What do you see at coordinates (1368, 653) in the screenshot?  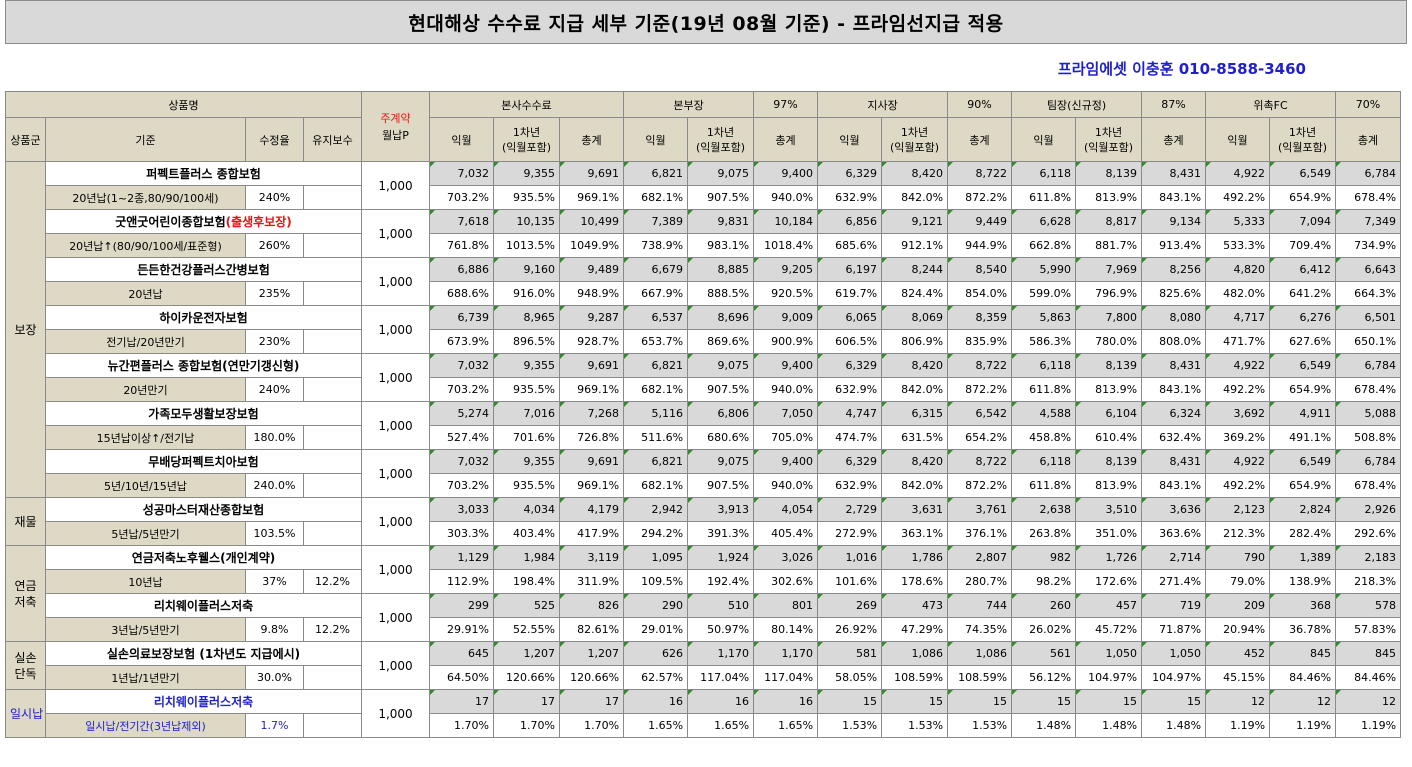 I see `commission-amount: 845` at bounding box center [1368, 653].